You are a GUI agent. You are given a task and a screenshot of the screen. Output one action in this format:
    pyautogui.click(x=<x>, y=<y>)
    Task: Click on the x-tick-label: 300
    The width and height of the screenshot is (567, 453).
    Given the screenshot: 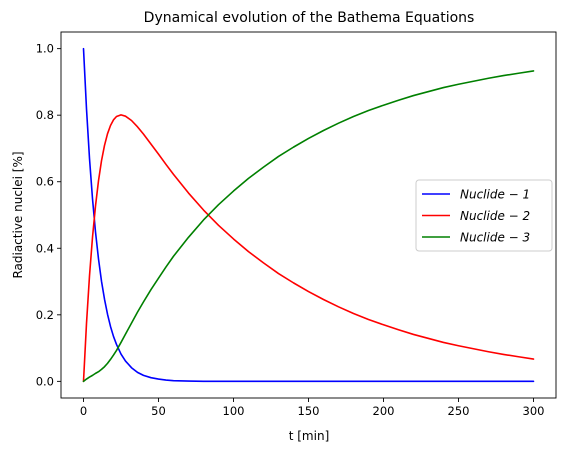 What is the action you would take?
    pyautogui.click(x=534, y=411)
    